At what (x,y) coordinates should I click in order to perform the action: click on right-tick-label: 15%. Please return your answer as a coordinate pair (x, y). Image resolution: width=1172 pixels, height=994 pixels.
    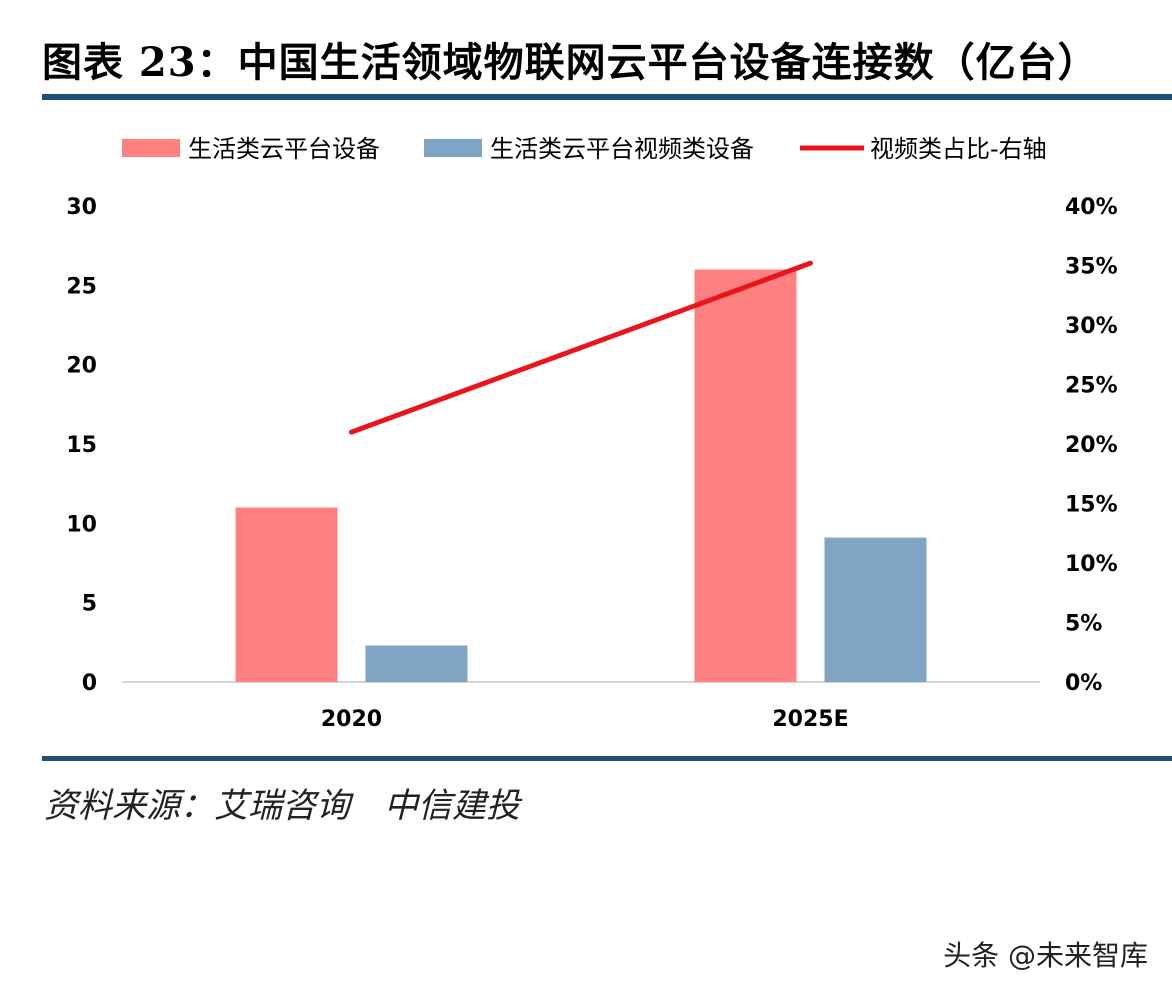
    Looking at the image, I should click on (1091, 505).